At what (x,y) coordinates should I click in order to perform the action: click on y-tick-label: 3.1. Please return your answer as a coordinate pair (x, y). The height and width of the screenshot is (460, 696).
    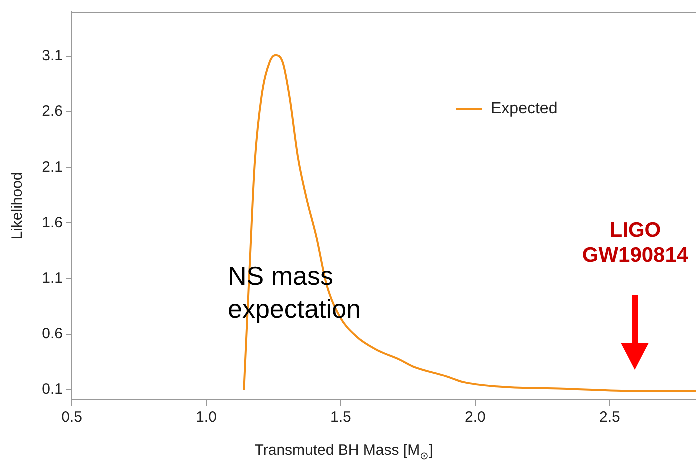
    Looking at the image, I should click on (52, 56).